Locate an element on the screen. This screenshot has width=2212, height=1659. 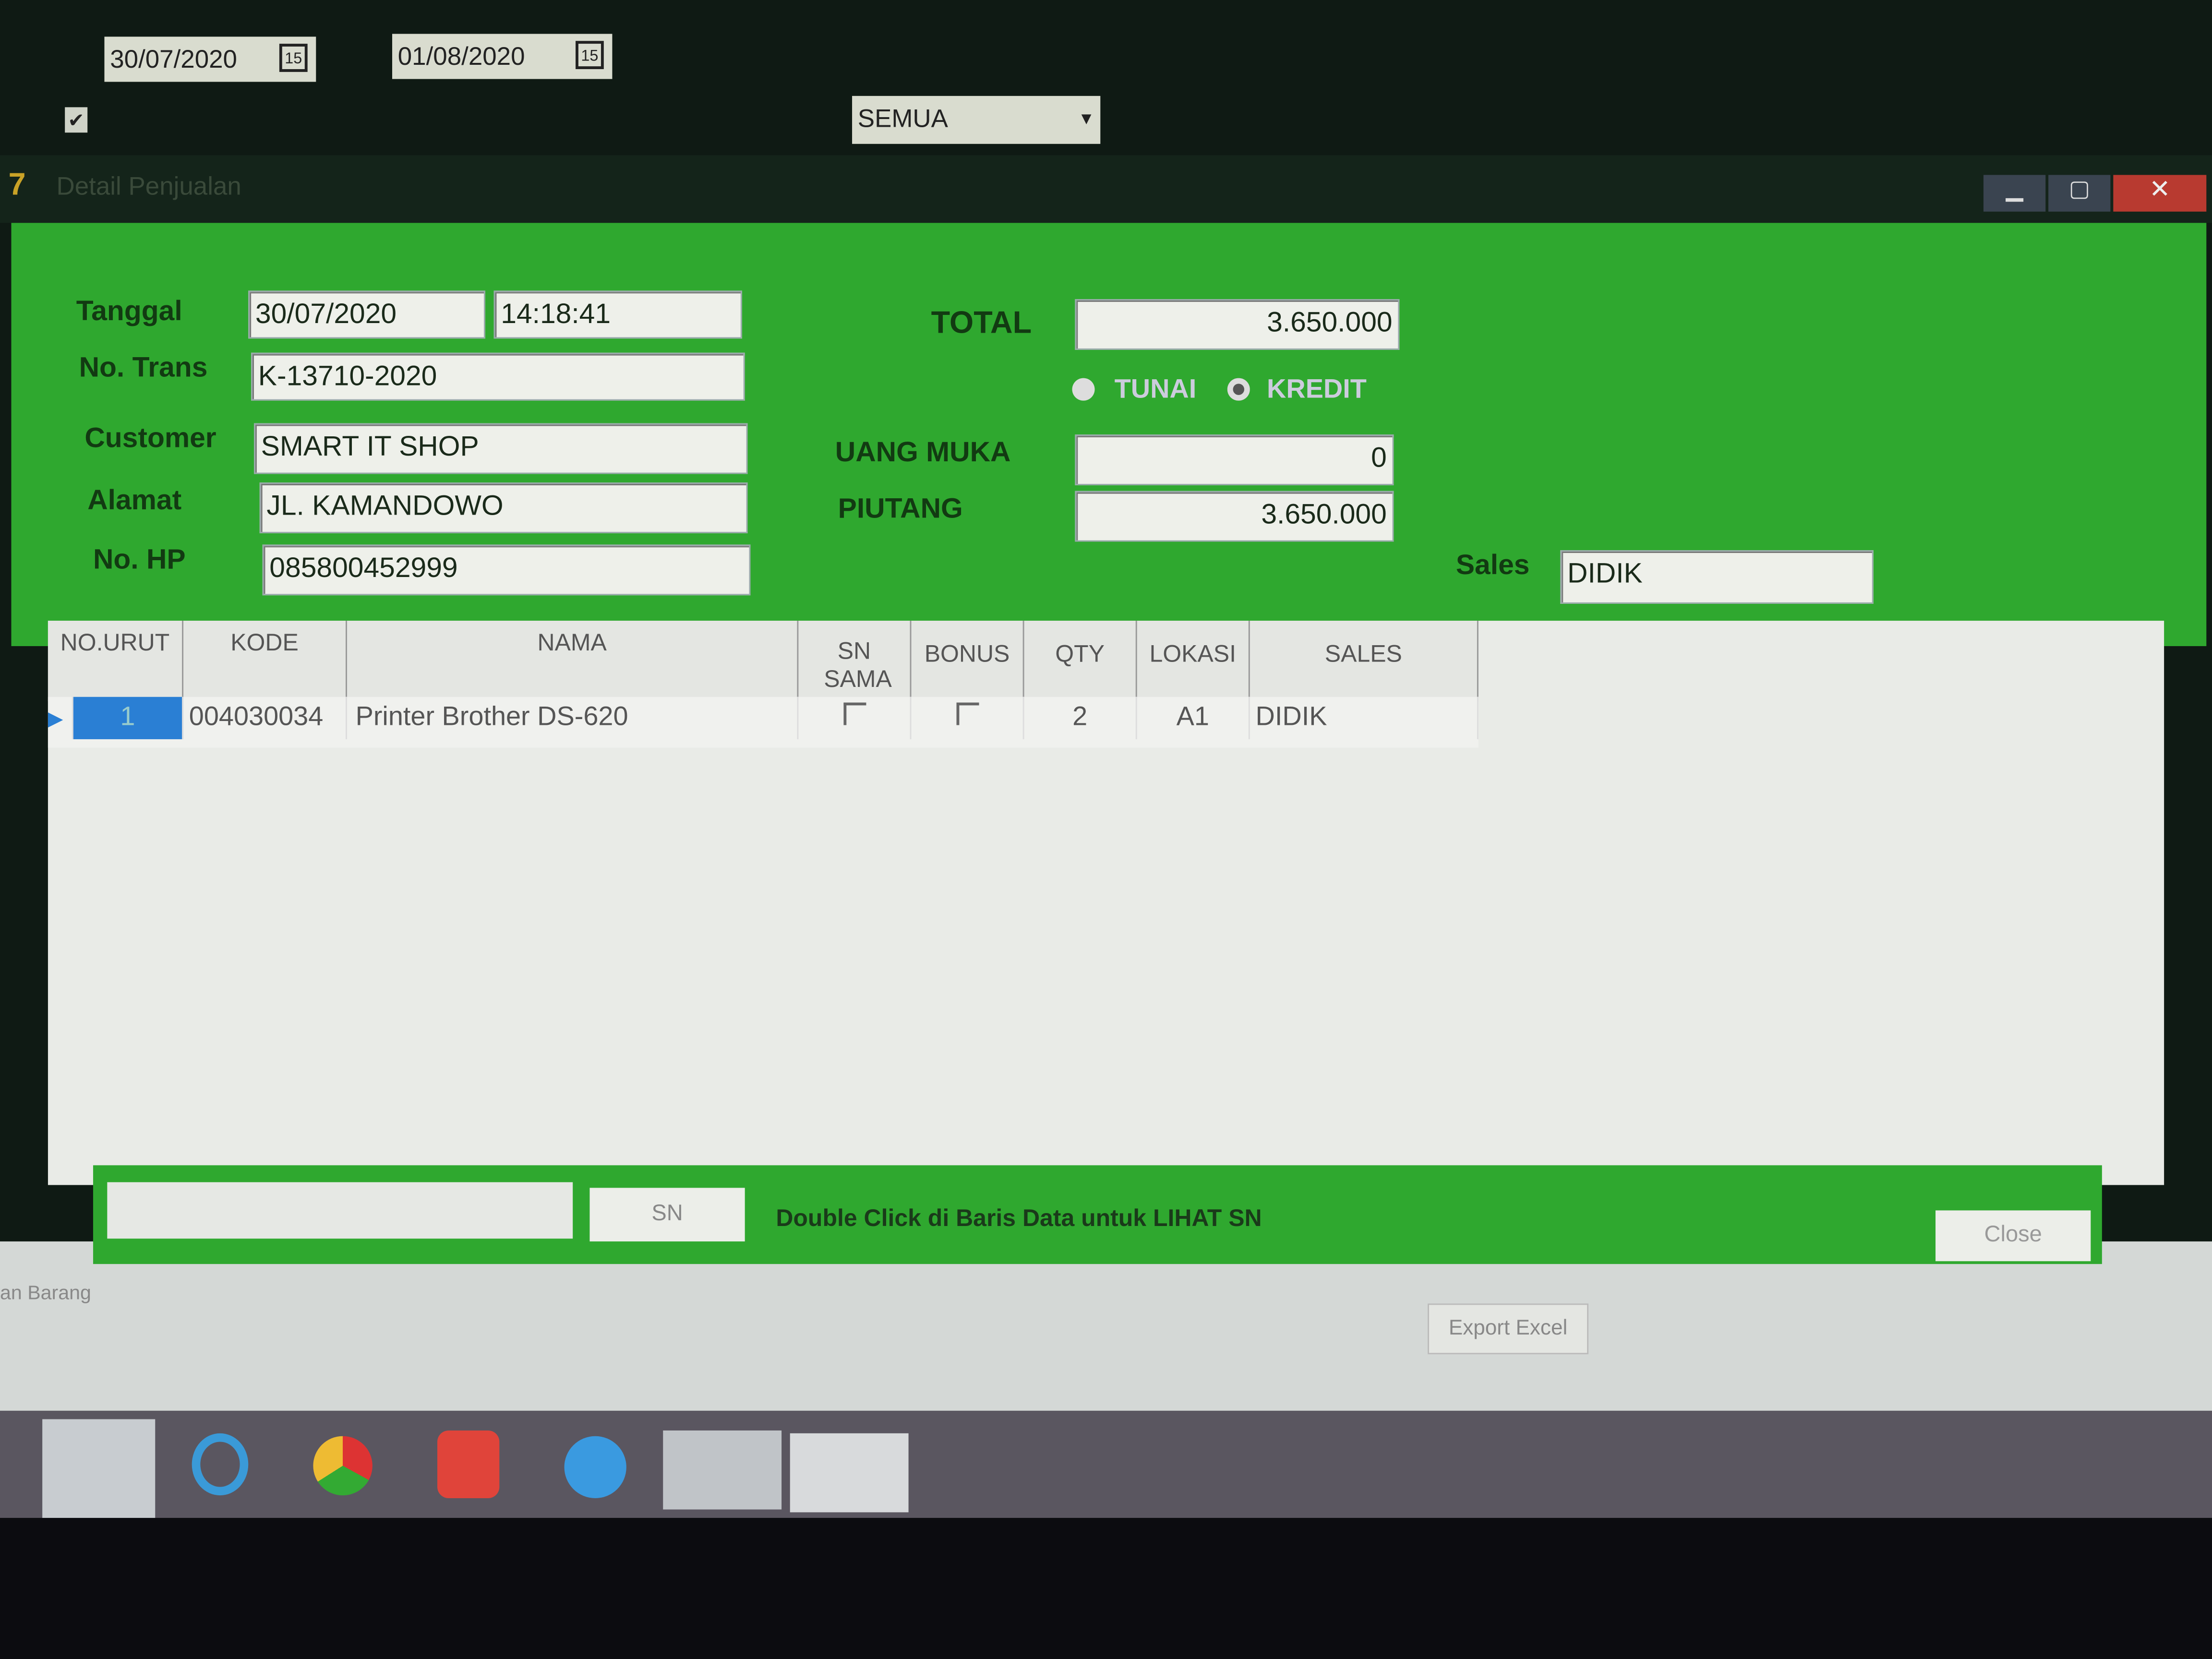
bonus-checkbox is located at coordinates (967, 713).